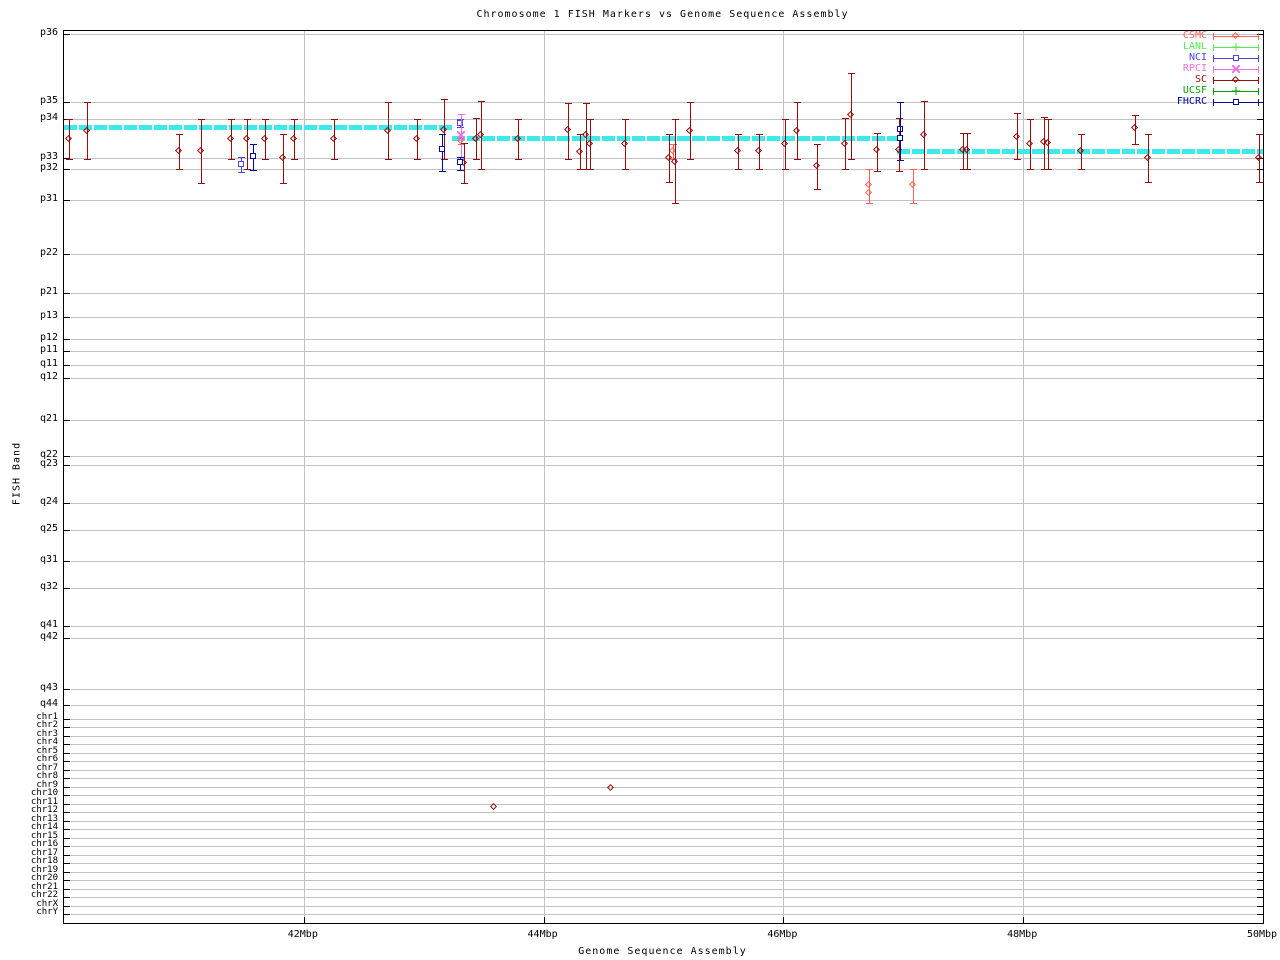 The width and height of the screenshot is (1280, 960). What do you see at coordinates (1194, 46) in the screenshot?
I see `legend-label-lanl: LANL` at bounding box center [1194, 46].